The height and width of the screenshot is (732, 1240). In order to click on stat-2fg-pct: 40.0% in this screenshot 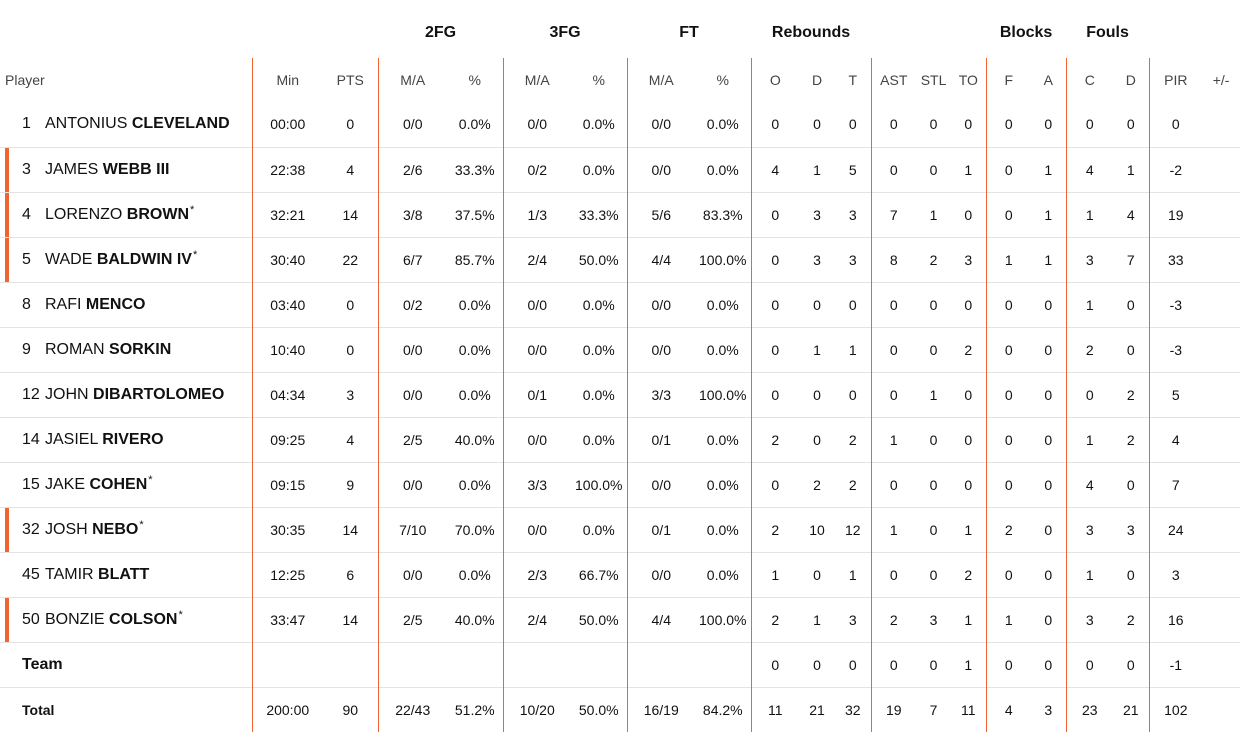, I will do `click(475, 619)`.